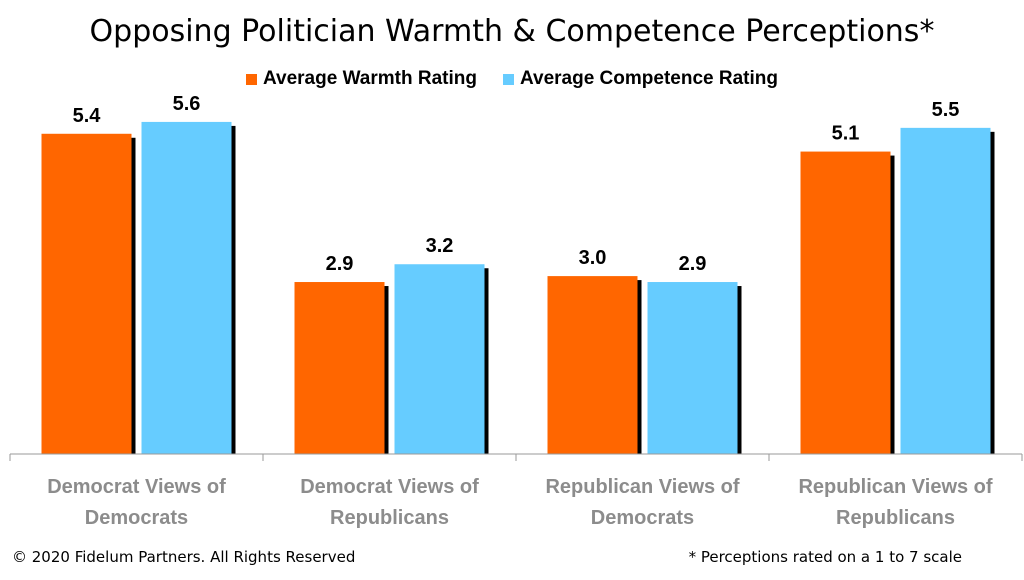 This screenshot has width=1024, height=580. I want to click on legend-item-warmth: Average Warmth Rating, so click(361, 79).